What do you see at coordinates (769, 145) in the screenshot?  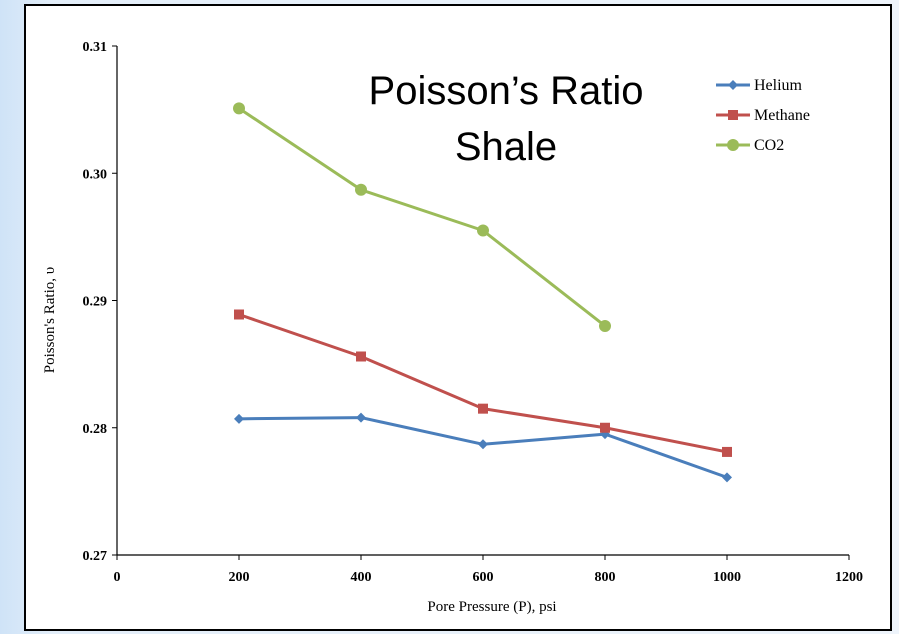 I see `legend-label-co2: CO2` at bounding box center [769, 145].